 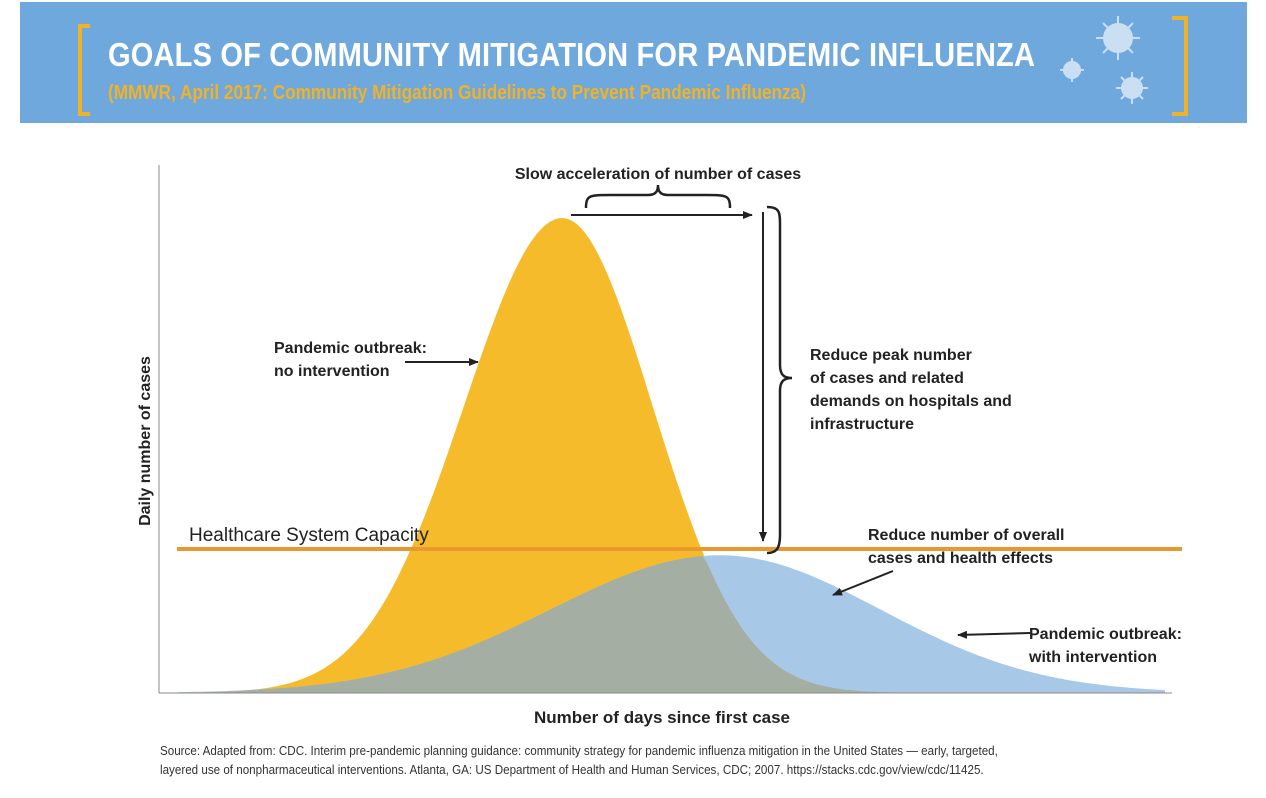 What do you see at coordinates (779, 380) in the screenshot?
I see `reduce-peak-brace` at bounding box center [779, 380].